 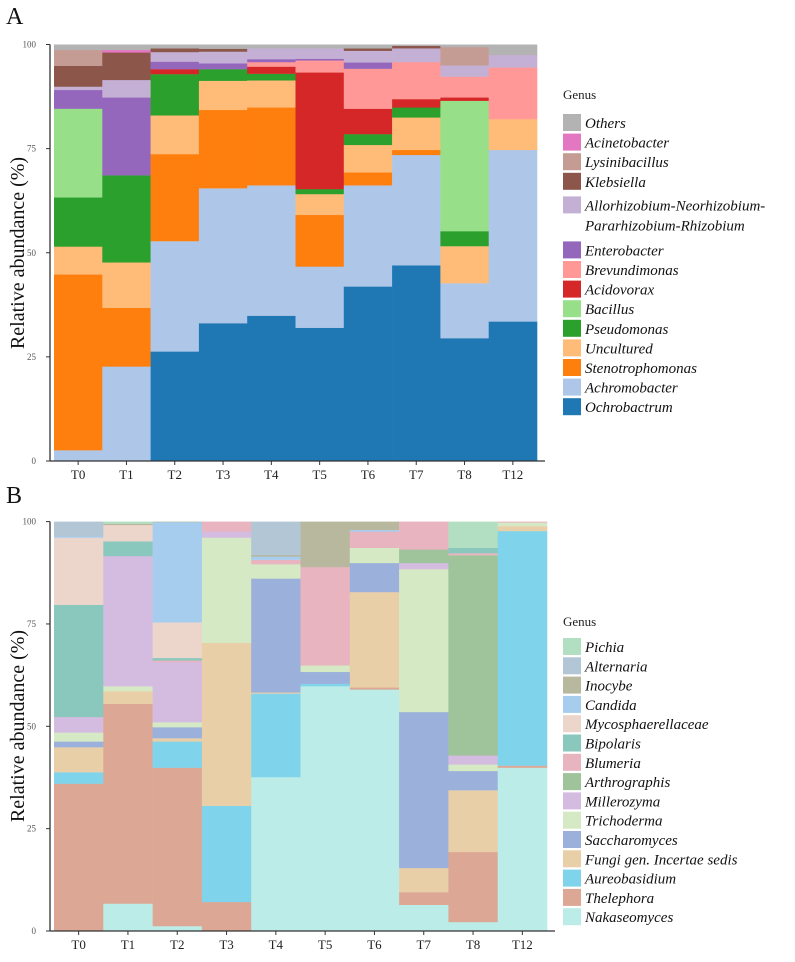 What do you see at coordinates (271, 46) in the screenshot?
I see `bar-segment-others-T4` at bounding box center [271, 46].